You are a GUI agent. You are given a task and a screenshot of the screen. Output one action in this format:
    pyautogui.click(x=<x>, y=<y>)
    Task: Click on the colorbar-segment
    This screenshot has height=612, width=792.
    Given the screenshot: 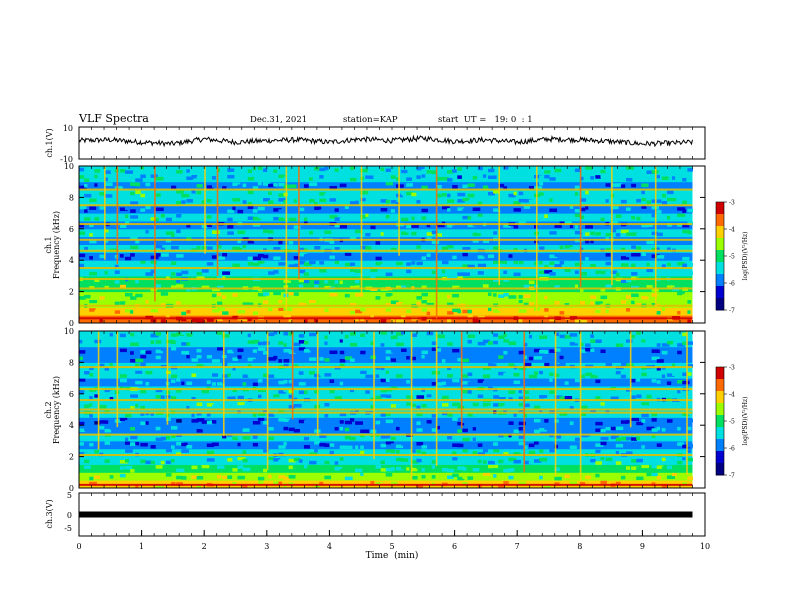 What is the action you would take?
    pyautogui.click(x=720, y=385)
    